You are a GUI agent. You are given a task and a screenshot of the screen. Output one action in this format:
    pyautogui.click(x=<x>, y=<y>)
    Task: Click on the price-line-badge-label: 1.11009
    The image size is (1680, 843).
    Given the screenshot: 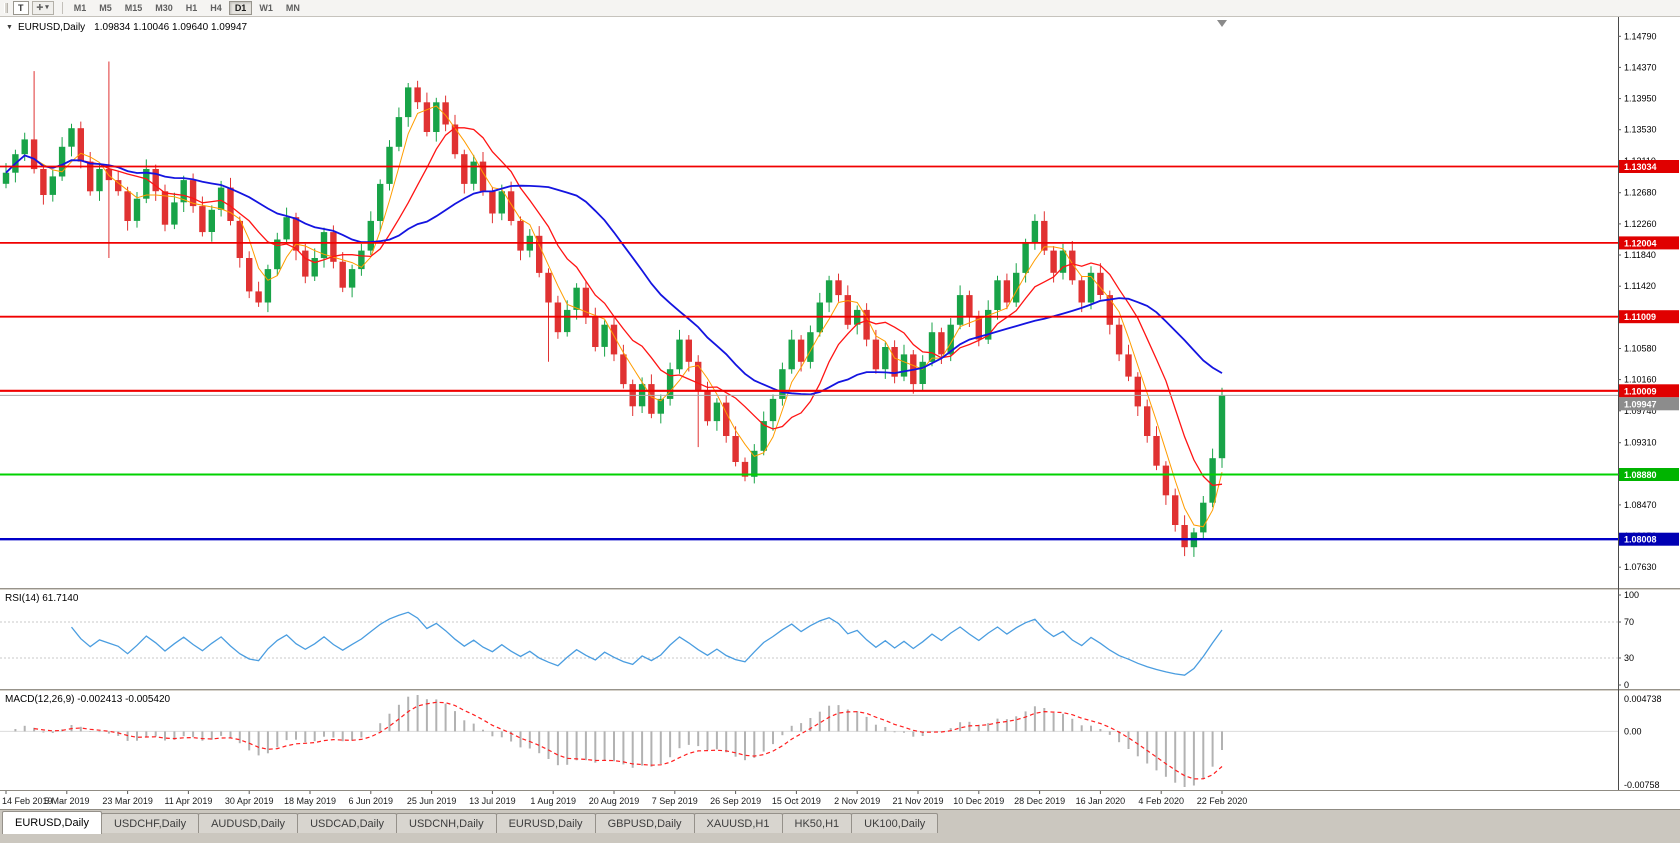 What is the action you would take?
    pyautogui.click(x=1640, y=317)
    